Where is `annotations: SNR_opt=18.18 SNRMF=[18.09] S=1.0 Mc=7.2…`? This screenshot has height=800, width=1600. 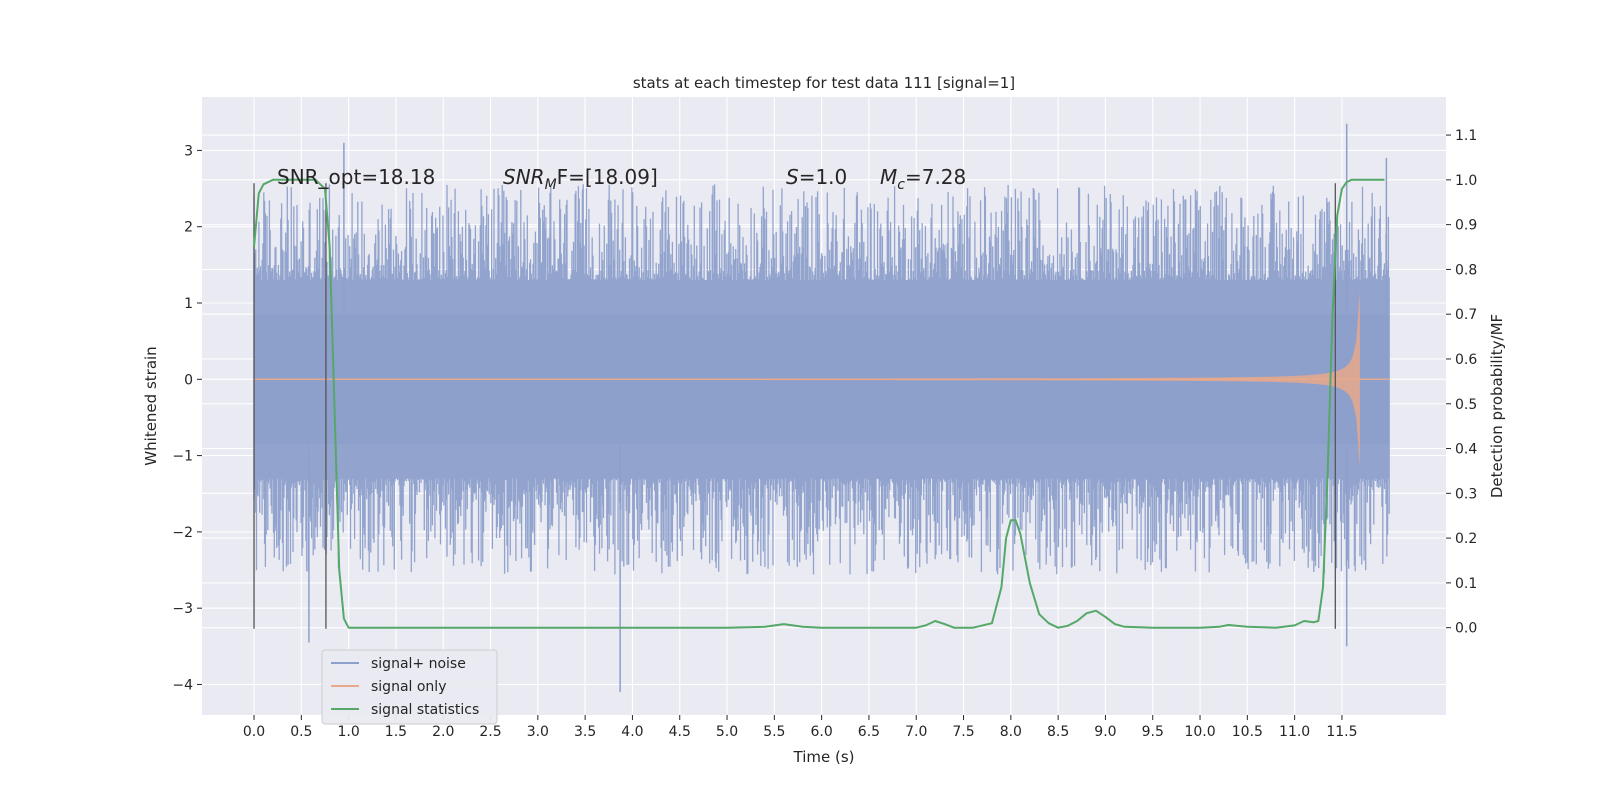 annotations: SNR_opt=18.18 SNRMF=[18.09] S=1.0 Mc=7.2… is located at coordinates (621, 179).